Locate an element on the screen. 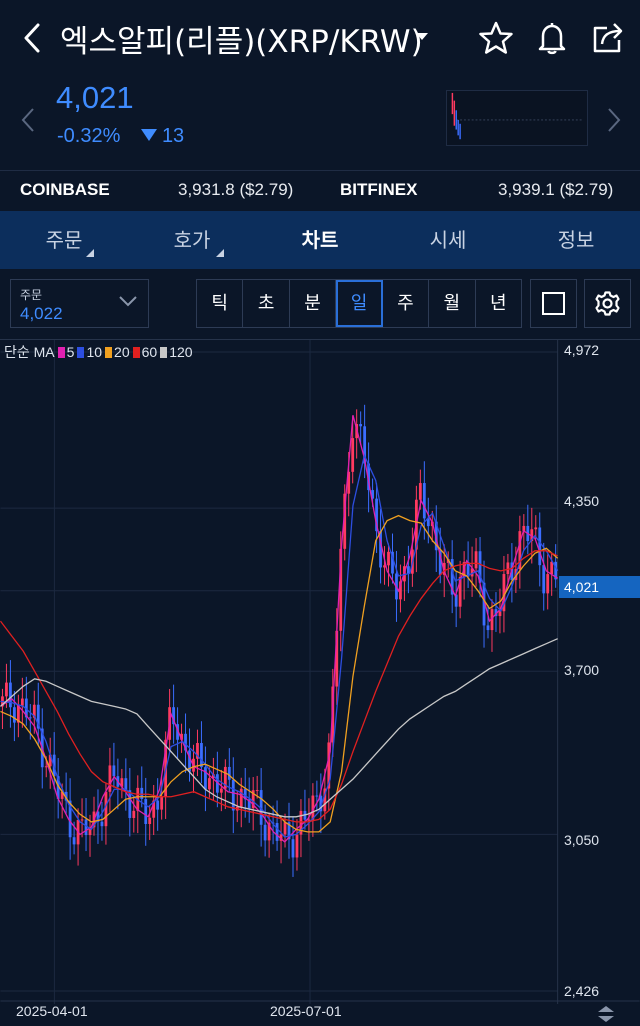 This screenshot has width=640, height=1026. period-week: 주 is located at coordinates (406, 303).